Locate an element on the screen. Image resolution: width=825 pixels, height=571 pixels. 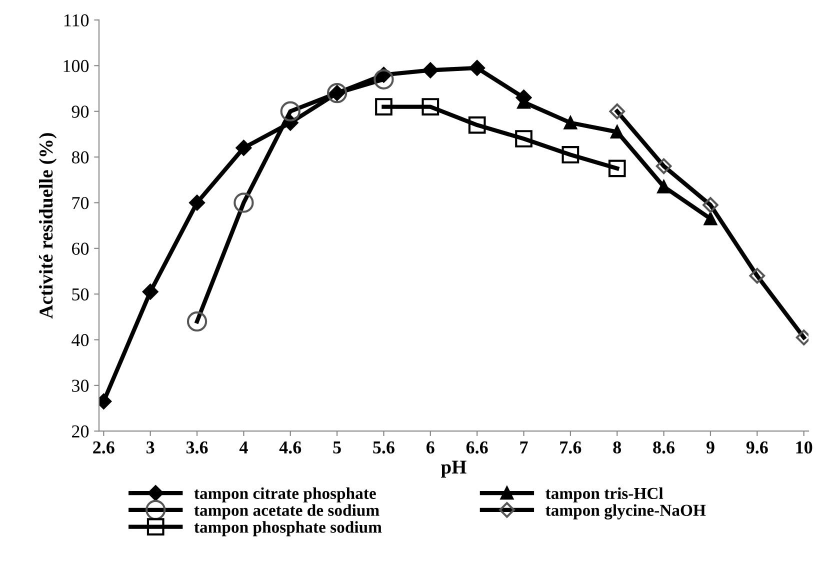
y-tick-label: 100 is located at coordinates (76, 66).